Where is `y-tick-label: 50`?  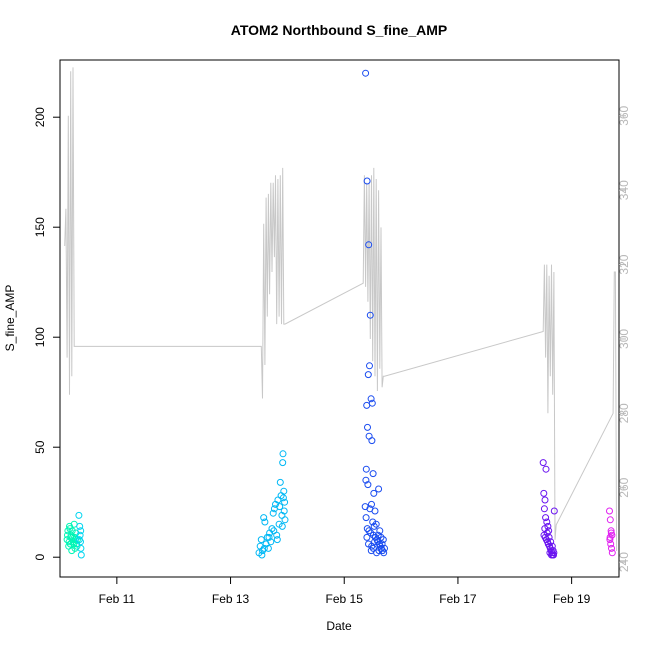 y-tick-label: 50 is located at coordinates (40, 447).